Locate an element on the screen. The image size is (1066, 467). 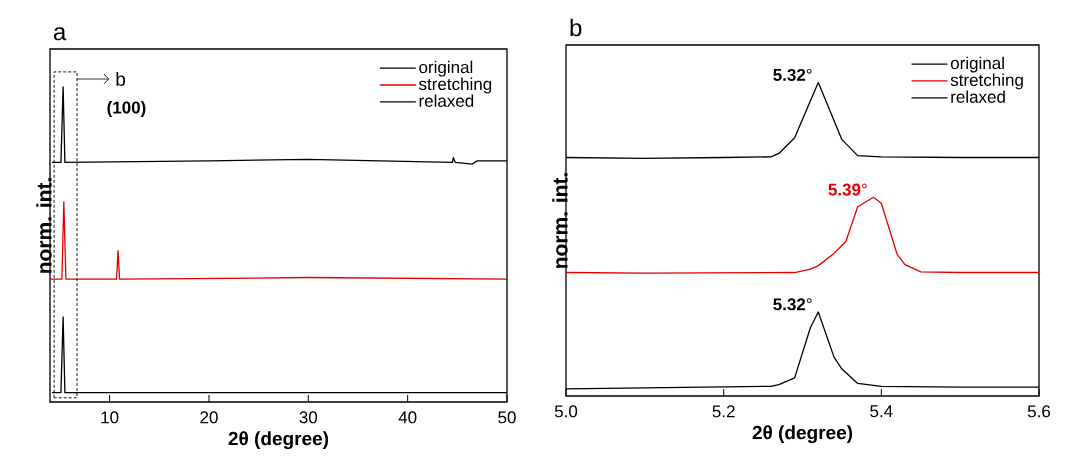
x-tick-label: 5.0 is located at coordinates (566, 411).